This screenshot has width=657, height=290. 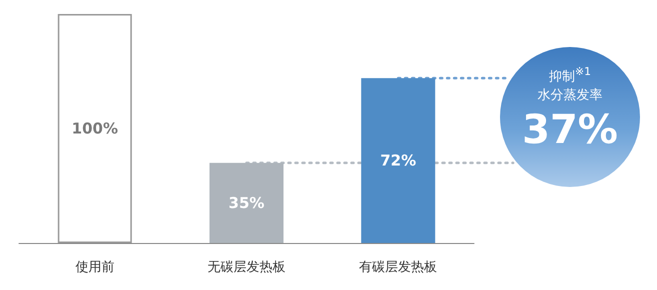 What do you see at coordinates (247, 267) in the screenshot?
I see `x-tick-label: 无碳层发热板` at bounding box center [247, 267].